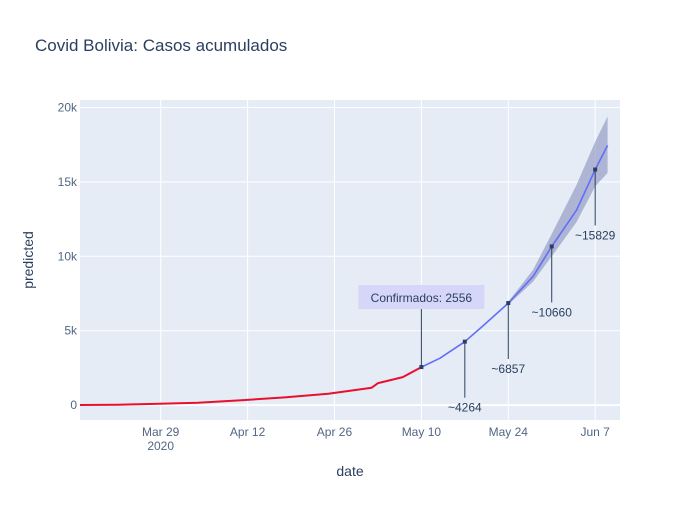  I want to click on y-axis-title: predicted, so click(28, 260).